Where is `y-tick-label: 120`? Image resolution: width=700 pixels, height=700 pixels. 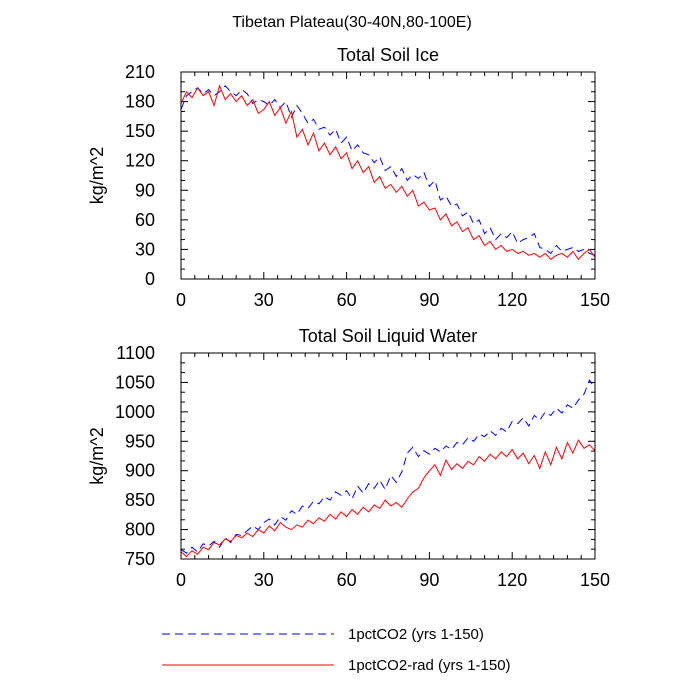 y-tick-label: 120 is located at coordinates (140, 161).